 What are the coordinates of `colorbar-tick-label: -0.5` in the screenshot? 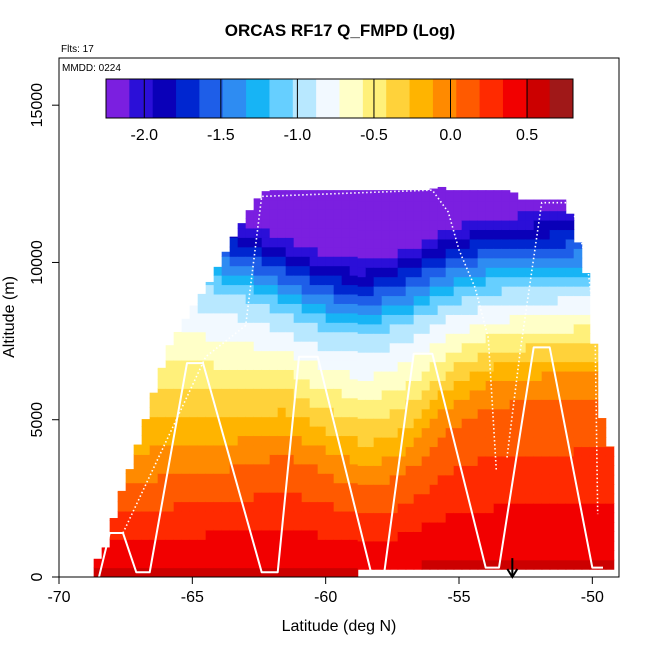 It's located at (374, 135).